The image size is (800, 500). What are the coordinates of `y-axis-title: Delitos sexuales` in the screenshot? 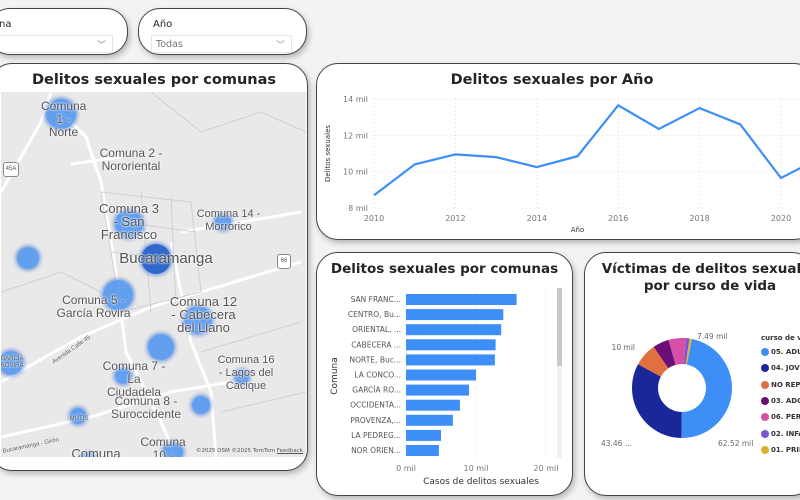 It's located at (328, 153).